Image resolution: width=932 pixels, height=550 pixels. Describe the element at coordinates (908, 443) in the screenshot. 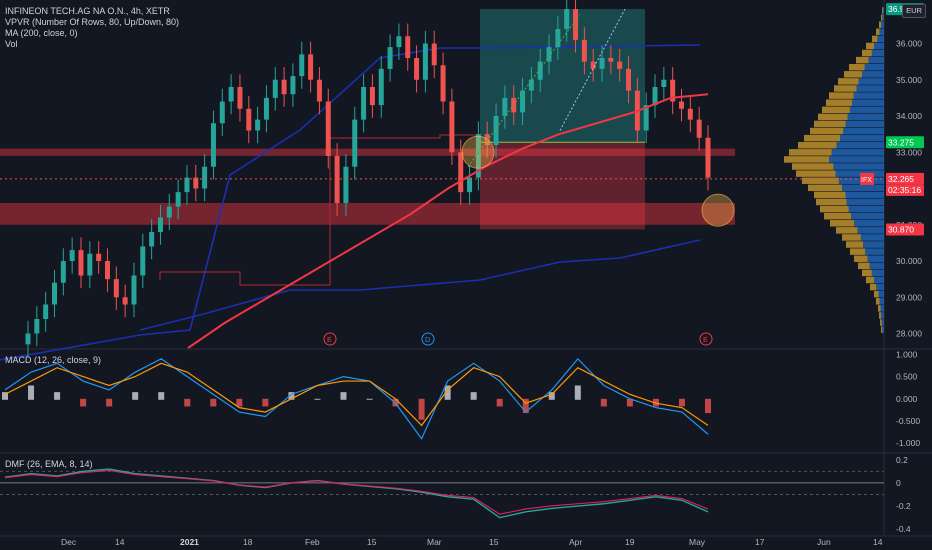

I see `macd-y-tick: -1.000` at that location.